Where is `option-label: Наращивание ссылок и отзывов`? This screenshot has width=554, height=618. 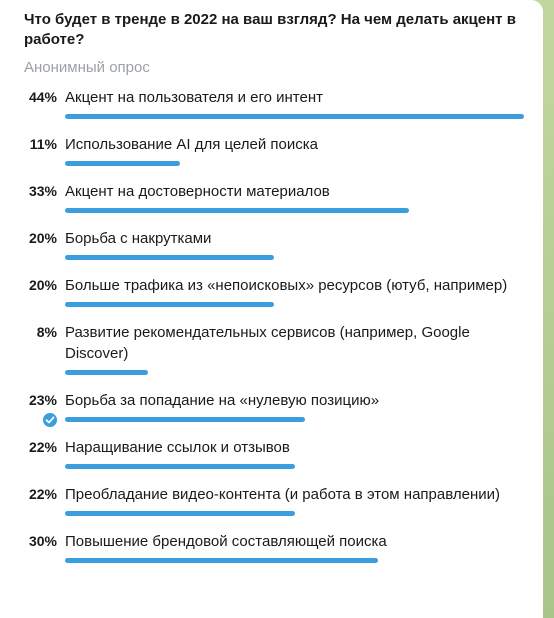
option-label: Наращивание ссылок и отзывов is located at coordinates (177, 447).